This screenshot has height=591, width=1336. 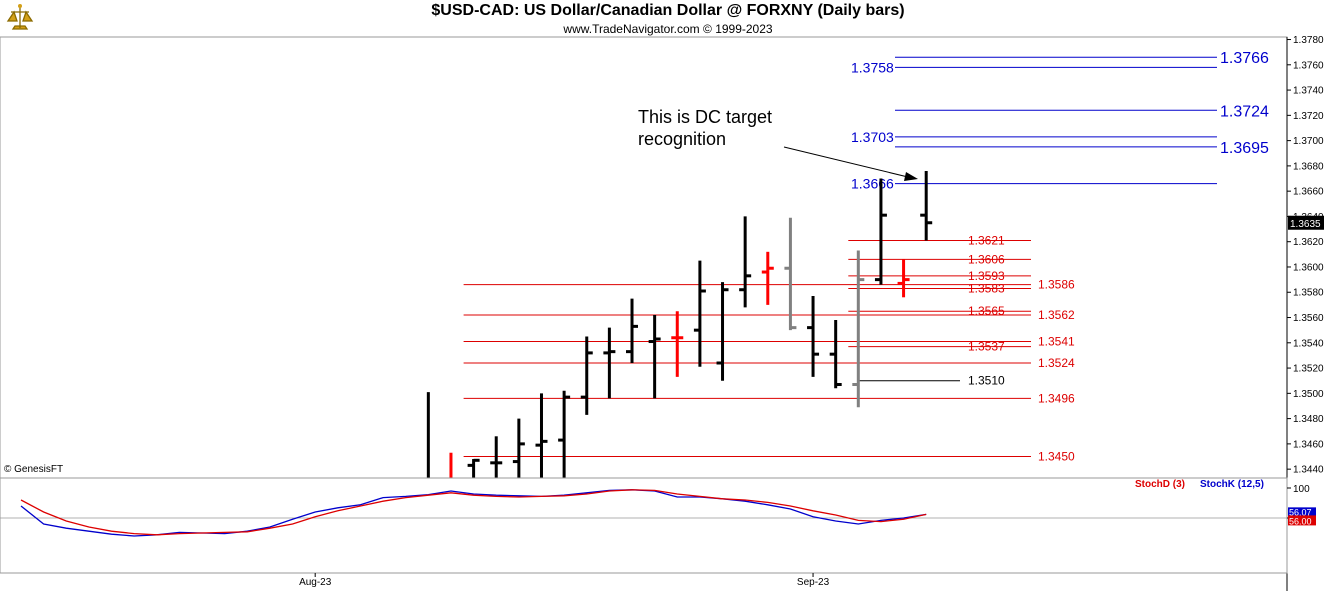 I want to click on y-tick-label: 1.3600, so click(x=1308, y=267).